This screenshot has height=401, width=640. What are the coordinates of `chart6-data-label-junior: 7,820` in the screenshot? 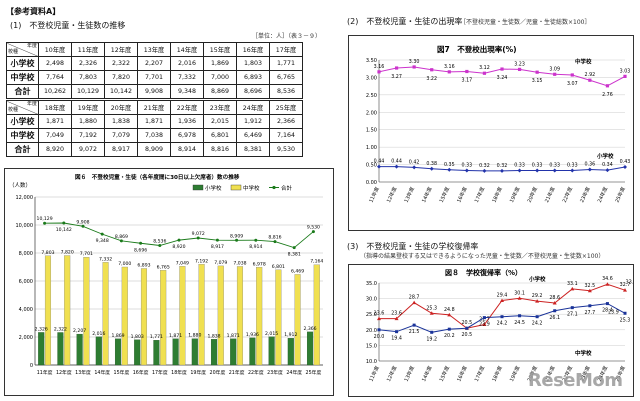 It's located at (67, 253).